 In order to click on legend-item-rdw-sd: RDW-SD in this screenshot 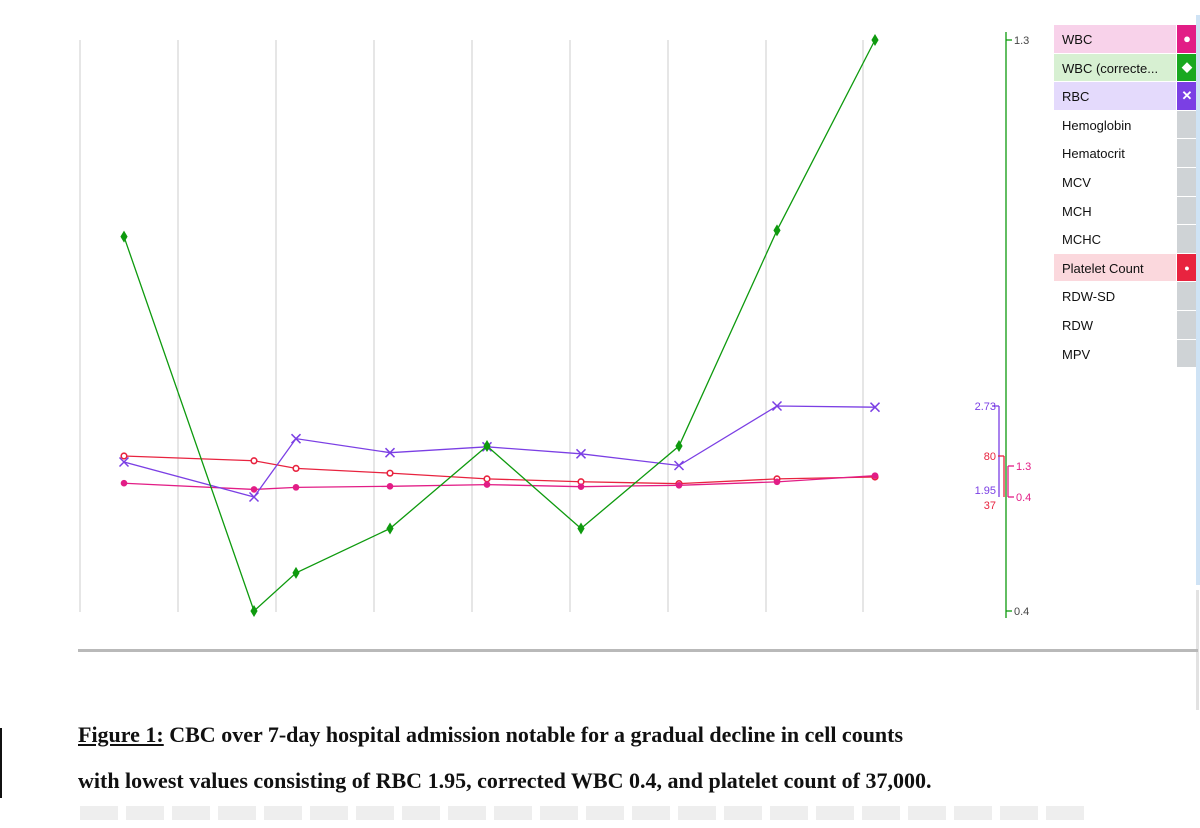, I will do `click(1125, 296)`.